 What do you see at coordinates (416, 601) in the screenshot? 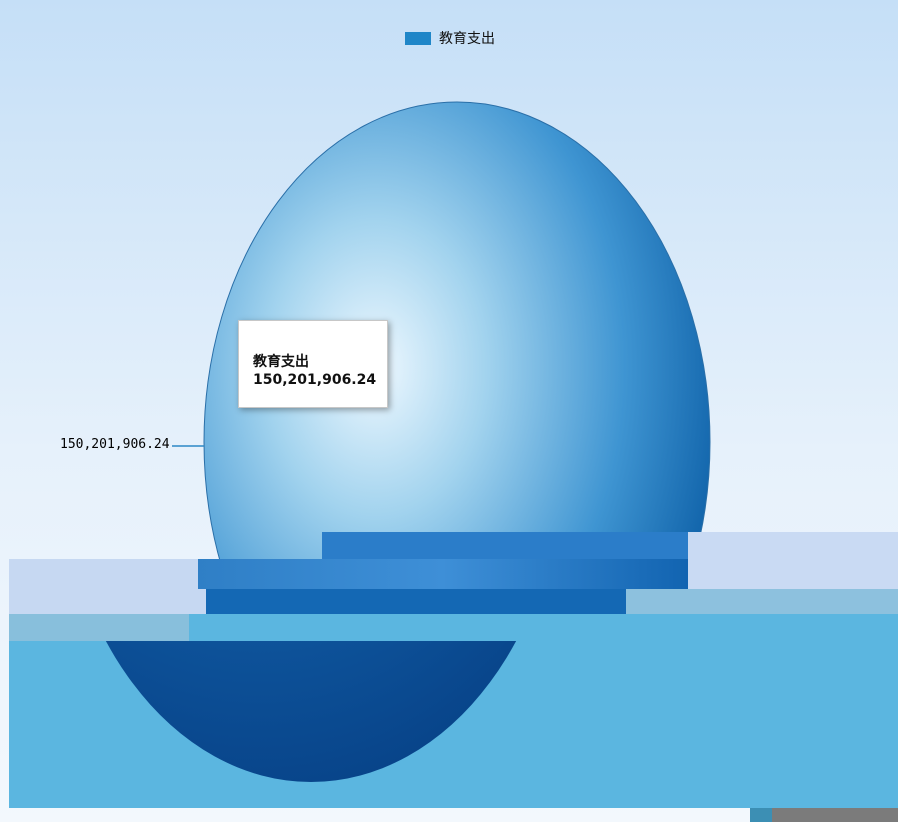
I see `glitch-band-slice-mid` at bounding box center [416, 601].